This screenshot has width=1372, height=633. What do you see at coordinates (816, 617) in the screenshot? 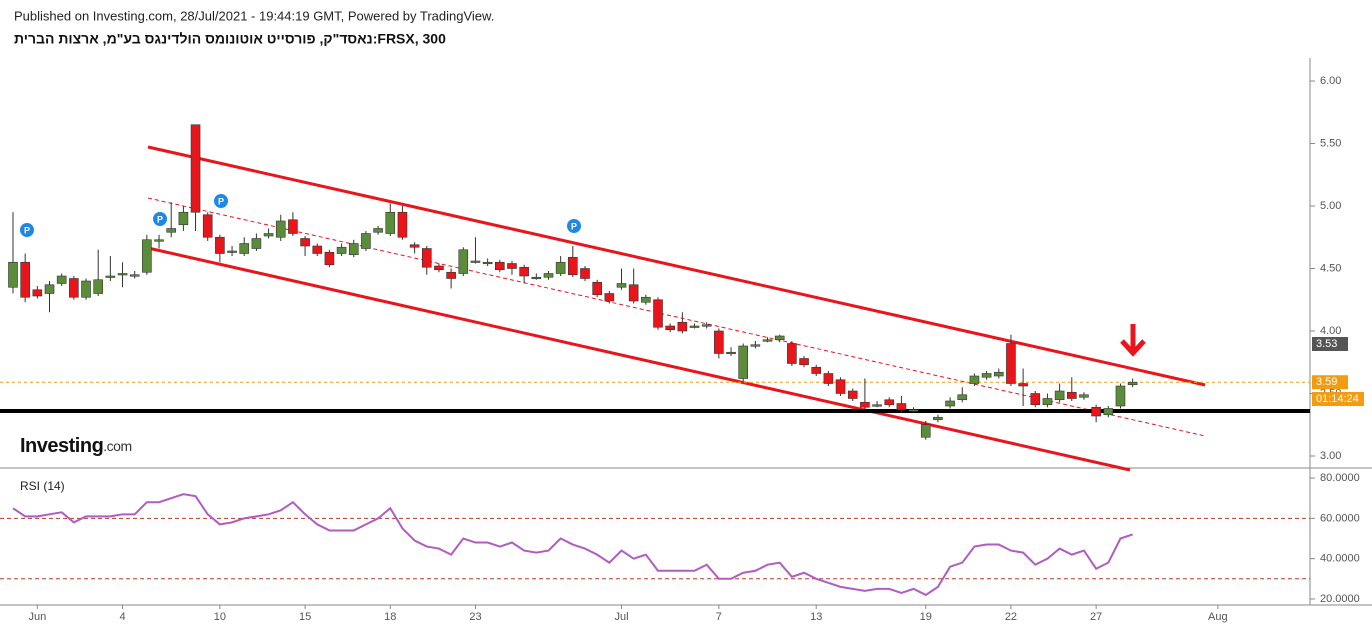
I see `x-tick-label: 13` at bounding box center [816, 617].